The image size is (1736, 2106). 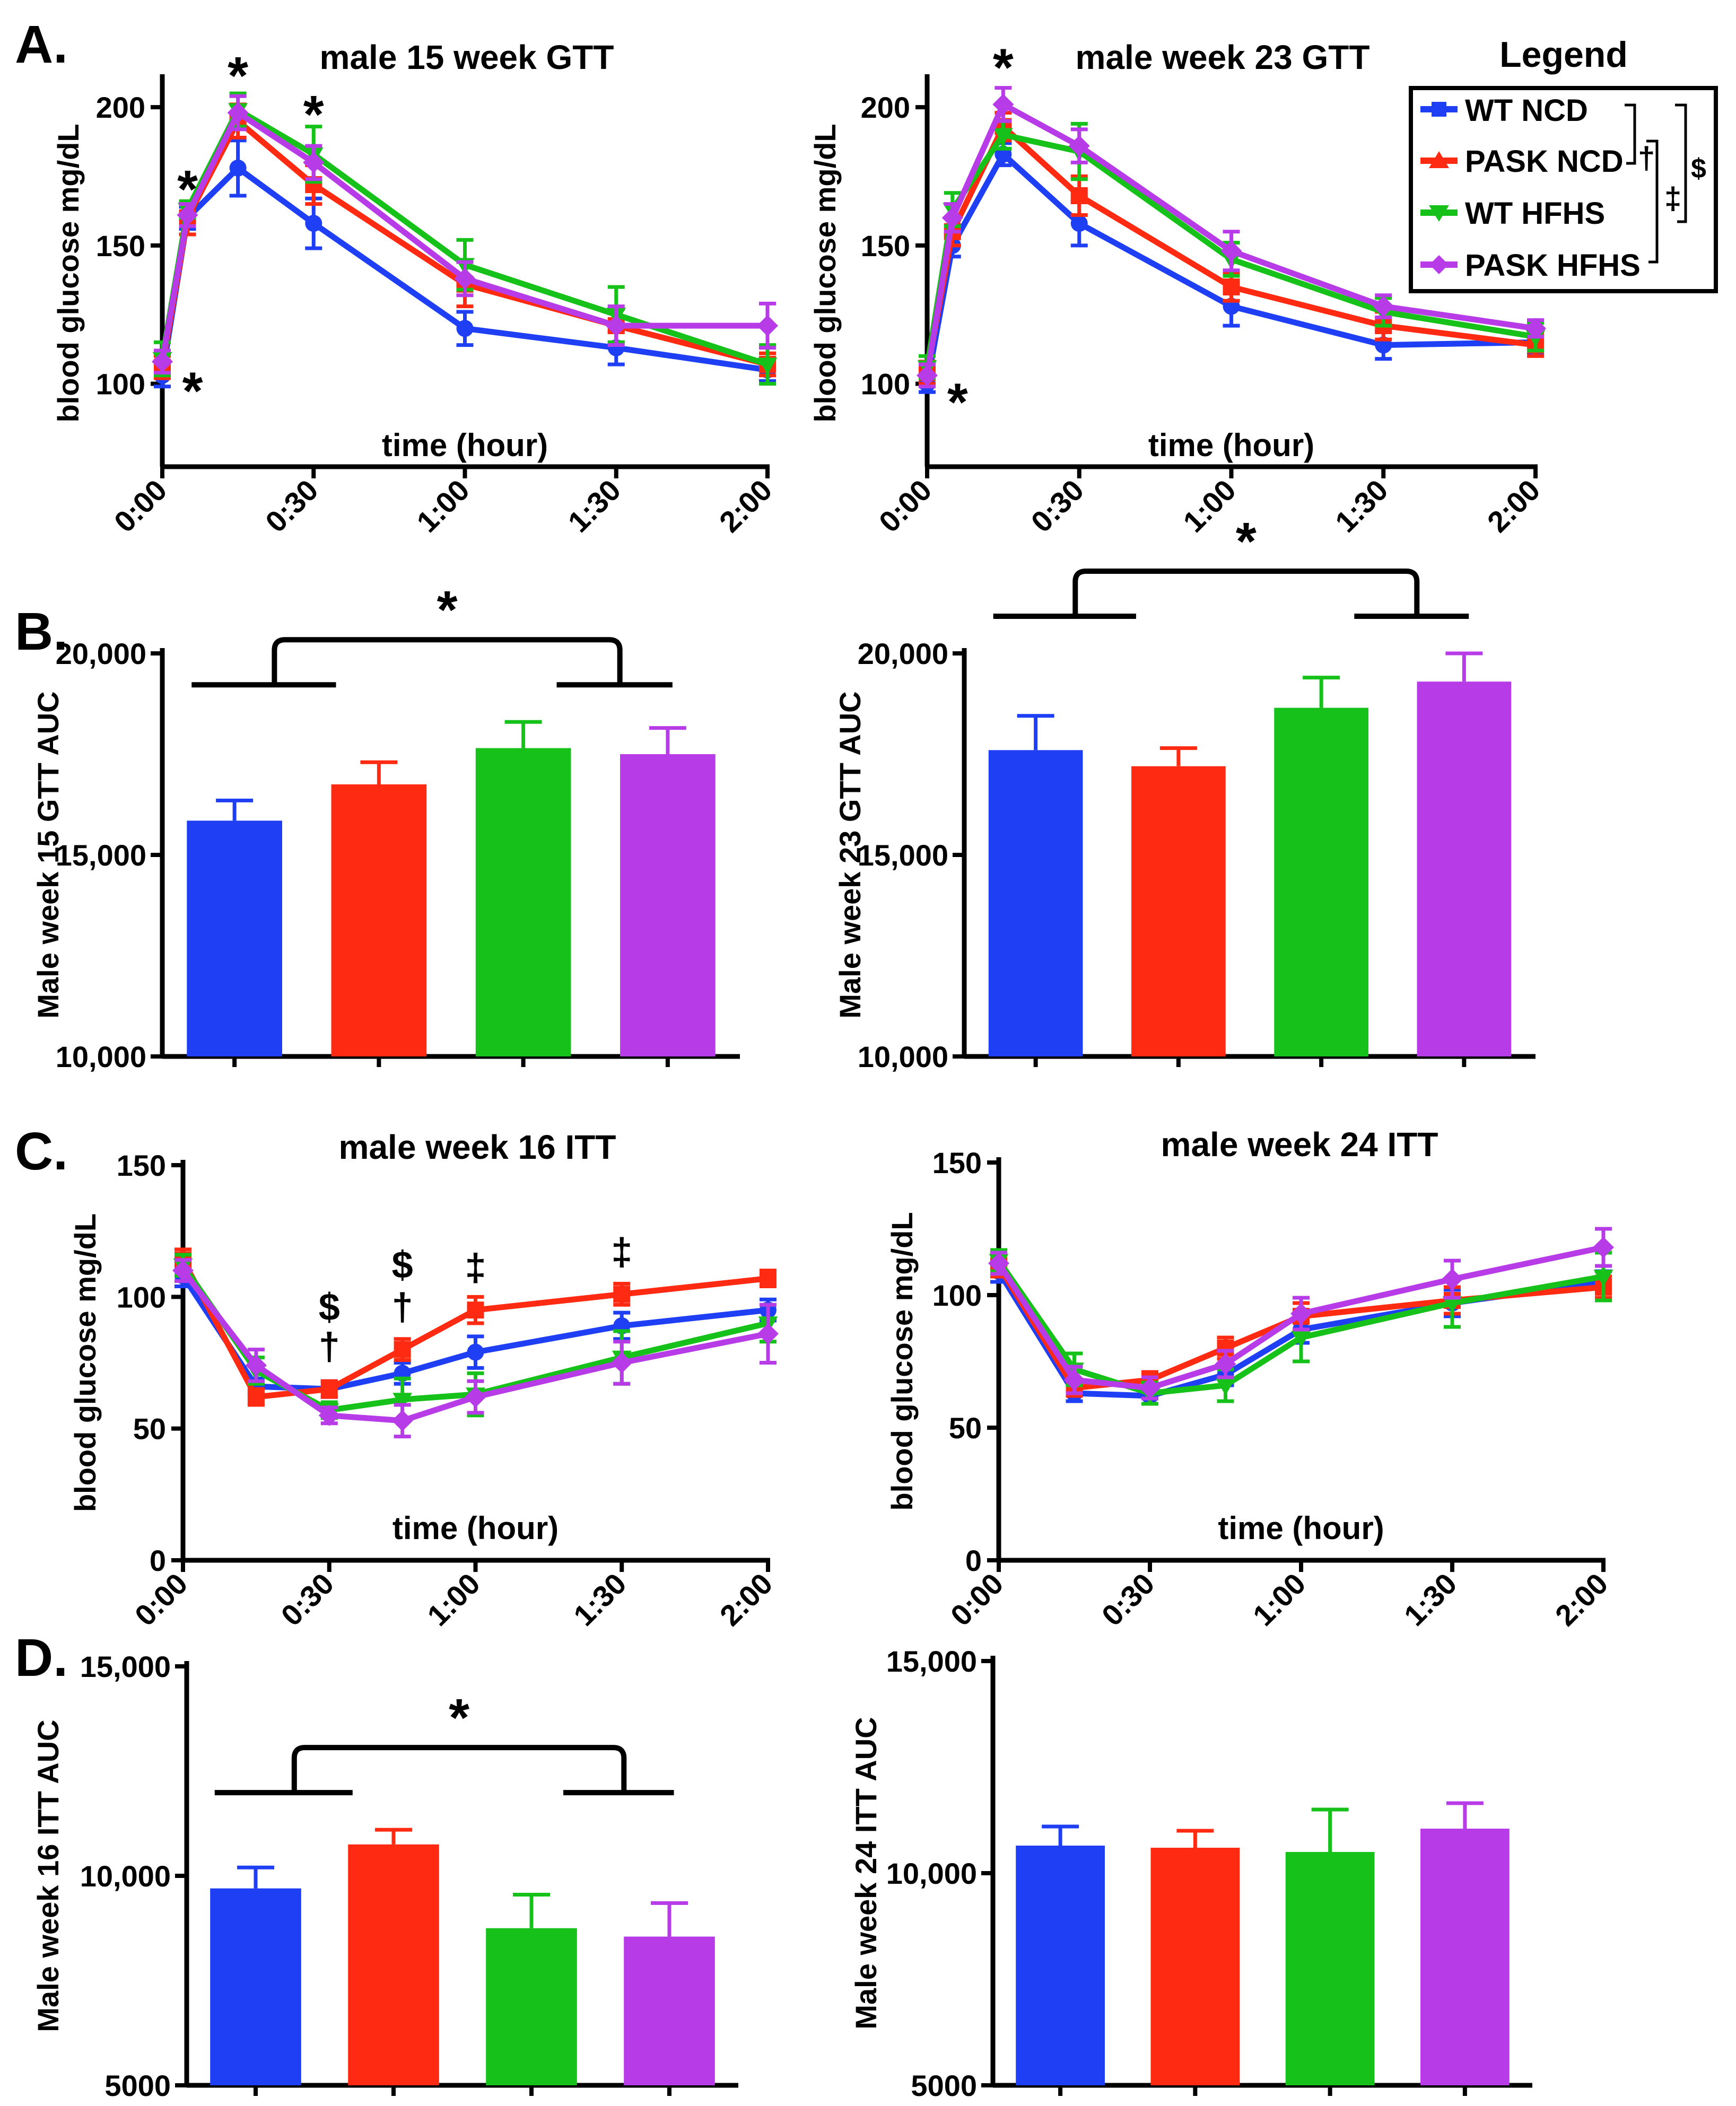 I want to click on legend-symbol-dollar: $, so click(x=1698, y=168).